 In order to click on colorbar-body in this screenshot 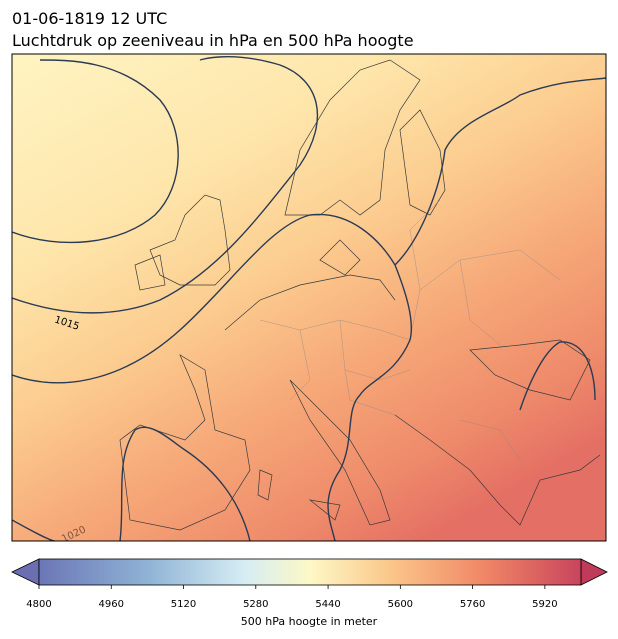, I will do `click(310, 572)`.